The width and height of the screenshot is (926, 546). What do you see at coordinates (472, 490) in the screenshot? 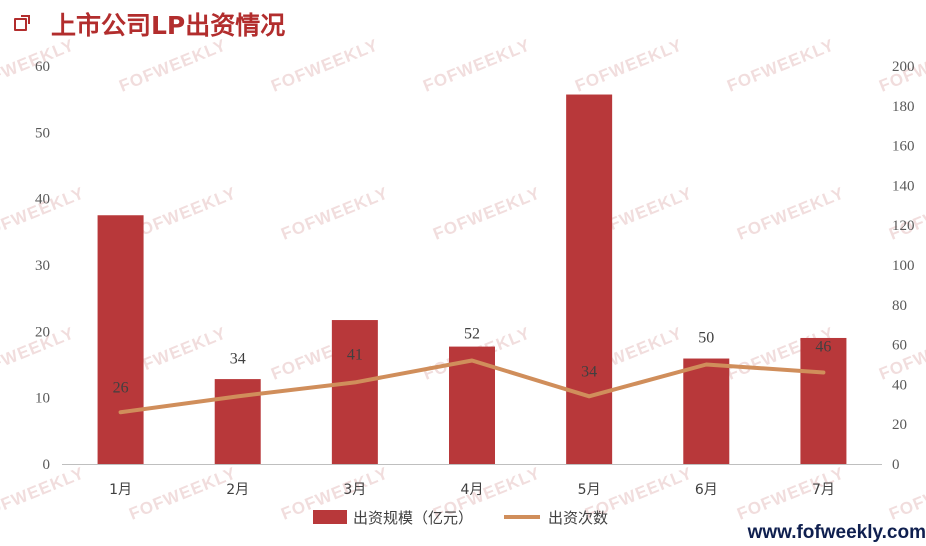
I see `x-tick-label: 4月` at bounding box center [472, 490].